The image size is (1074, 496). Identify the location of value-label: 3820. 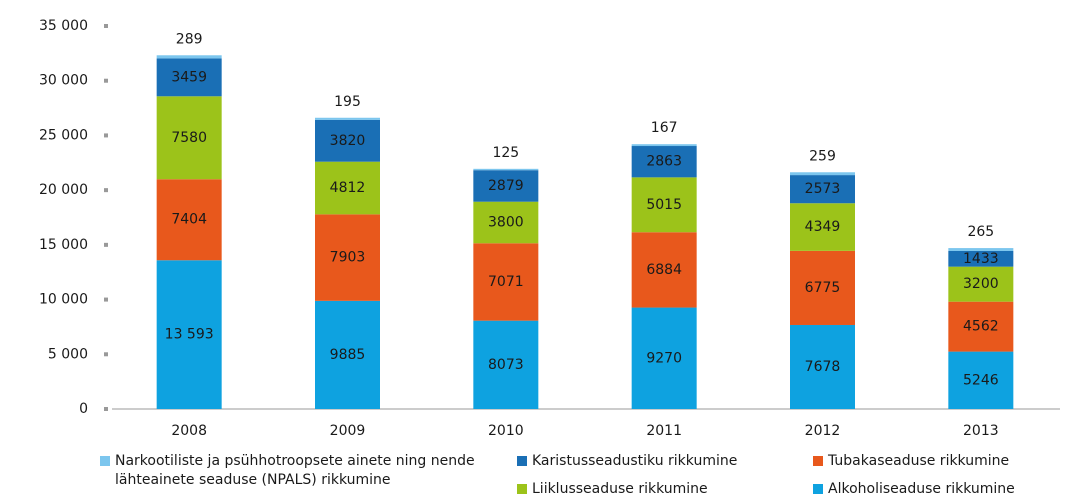
(348, 141).